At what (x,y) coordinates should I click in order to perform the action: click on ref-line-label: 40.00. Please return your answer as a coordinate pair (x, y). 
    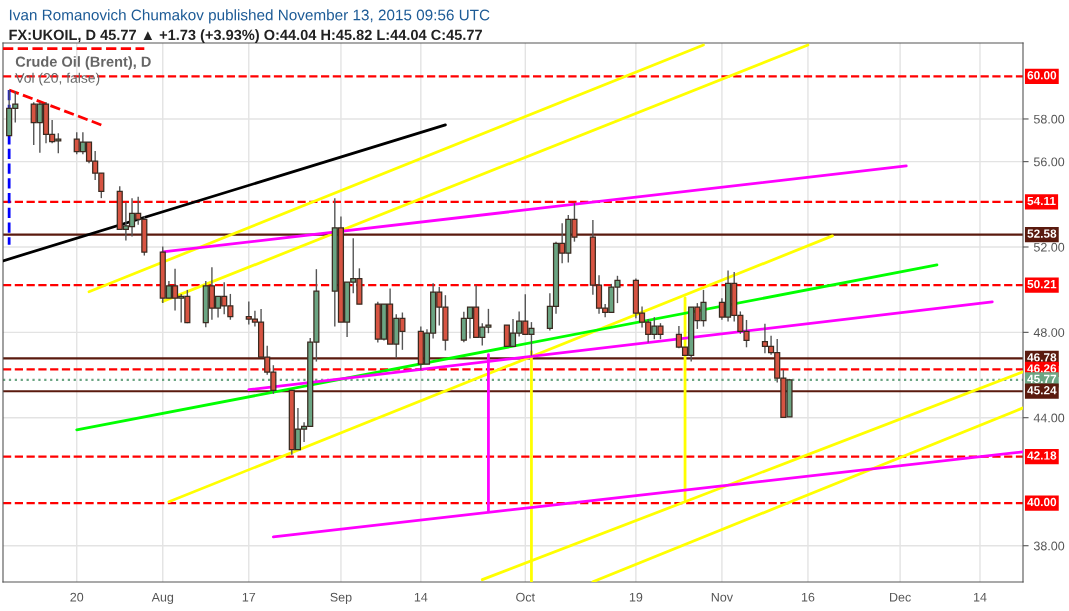
    Looking at the image, I should click on (1042, 502).